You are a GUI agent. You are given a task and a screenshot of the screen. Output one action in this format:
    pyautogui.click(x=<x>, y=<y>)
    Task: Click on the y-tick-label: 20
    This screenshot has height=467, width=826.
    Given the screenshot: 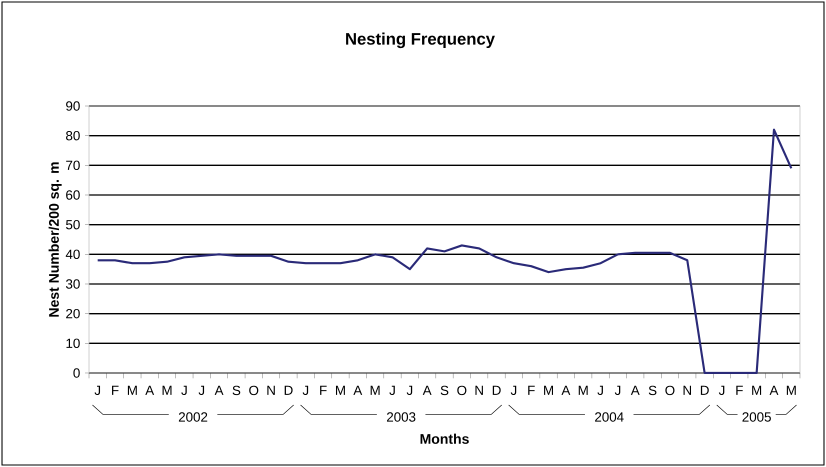 What is the action you would take?
    pyautogui.click(x=73, y=313)
    